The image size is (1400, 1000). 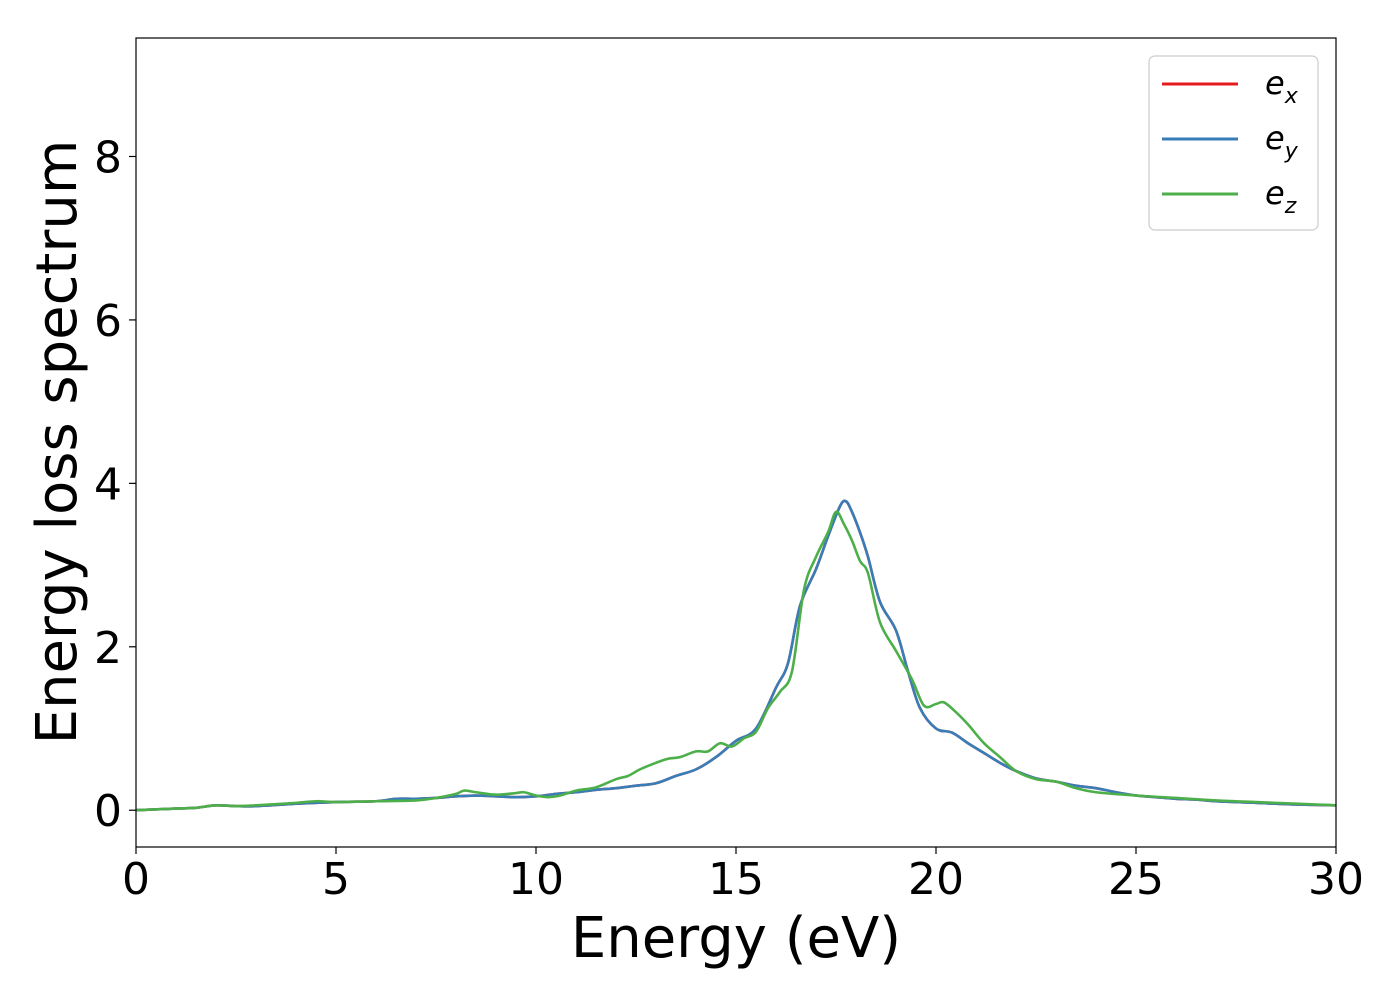 I want to click on legend-label-subscript: y, so click(x=1291, y=151).